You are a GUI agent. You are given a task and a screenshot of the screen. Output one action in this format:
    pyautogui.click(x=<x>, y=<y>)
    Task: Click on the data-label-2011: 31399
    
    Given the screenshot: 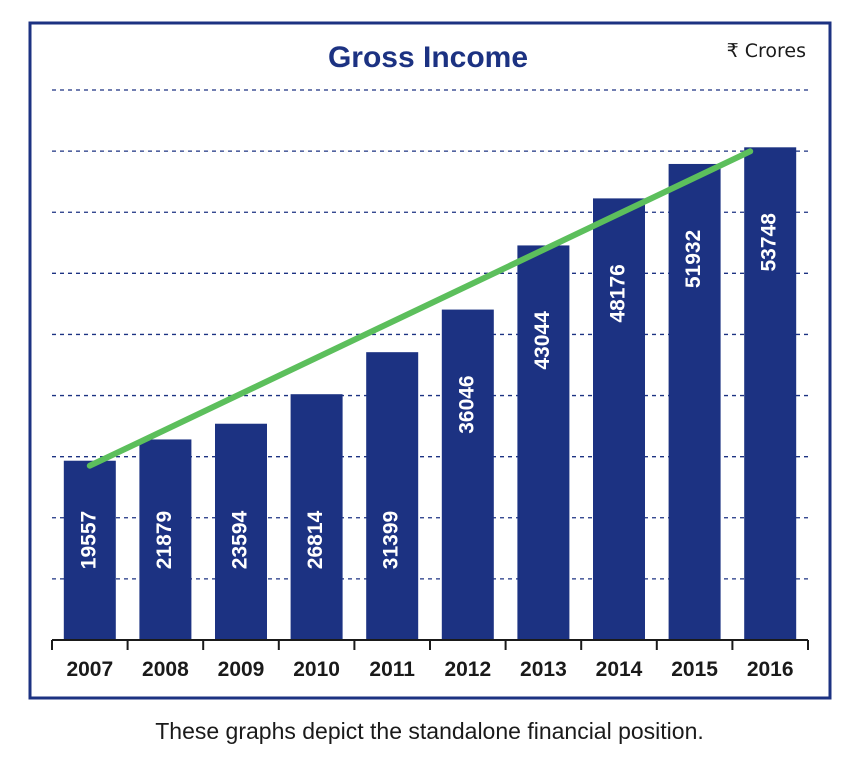 What is the action you would take?
    pyautogui.click(x=391, y=540)
    